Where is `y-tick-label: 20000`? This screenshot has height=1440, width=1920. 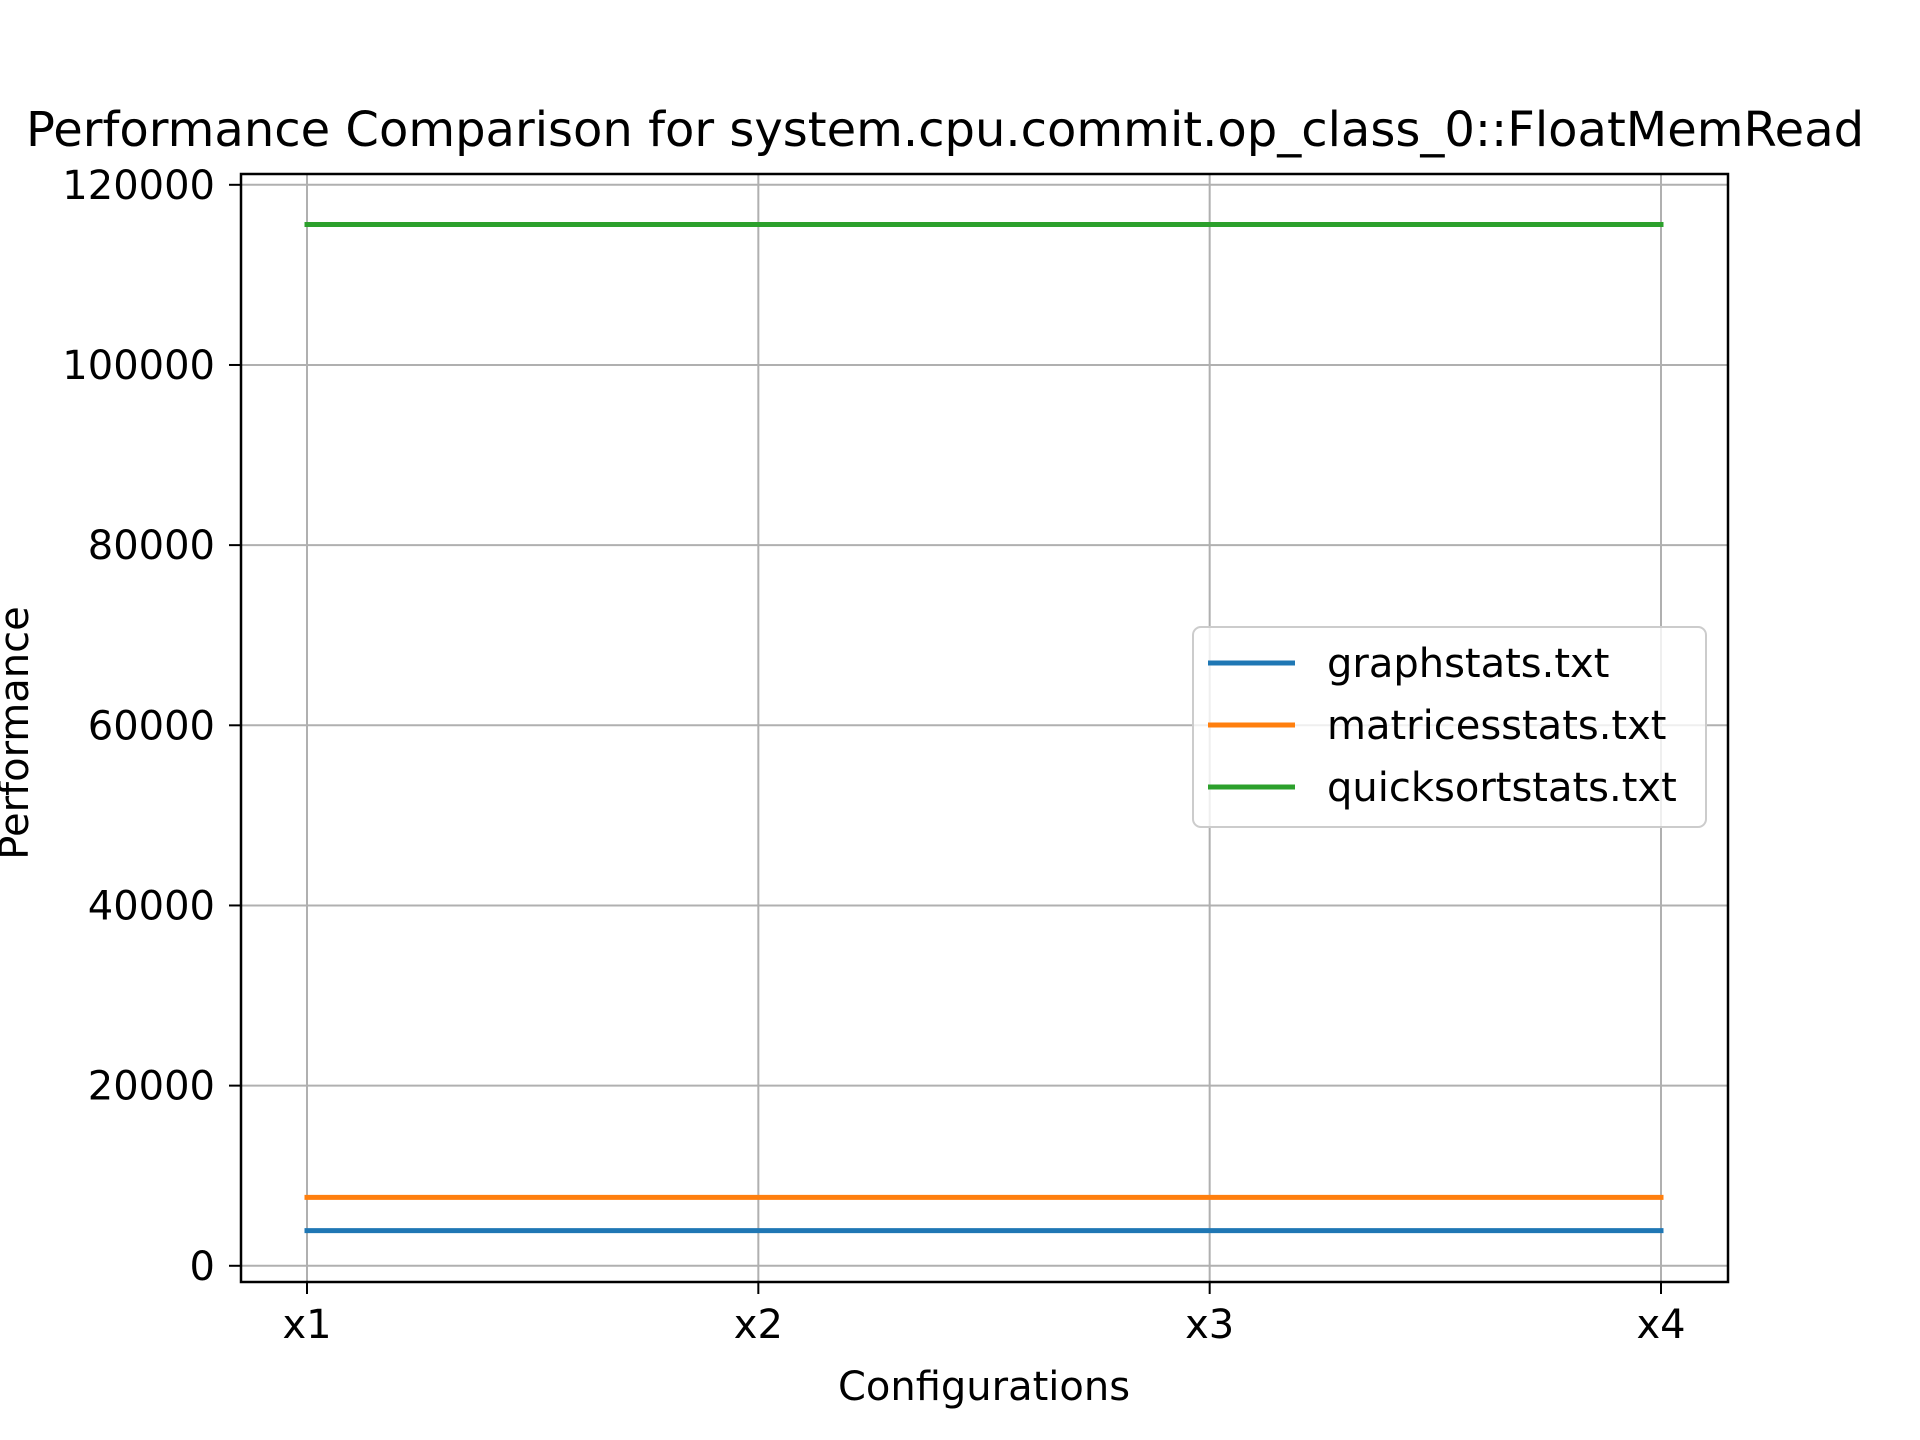 y-tick-label: 20000 is located at coordinates (151, 1087).